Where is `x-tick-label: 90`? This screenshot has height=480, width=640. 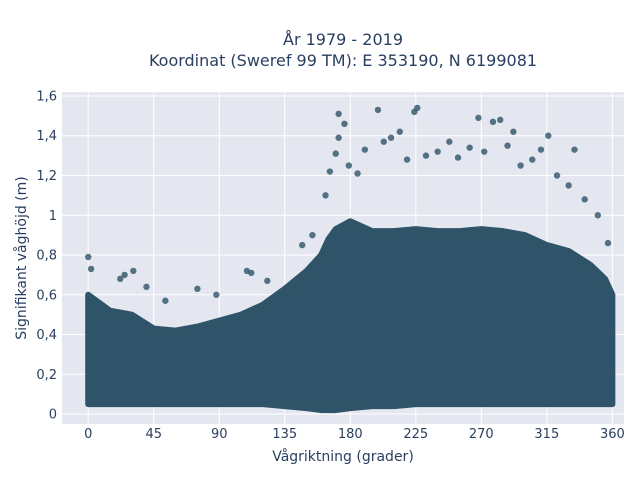 x-tick-label: 90 is located at coordinates (219, 434).